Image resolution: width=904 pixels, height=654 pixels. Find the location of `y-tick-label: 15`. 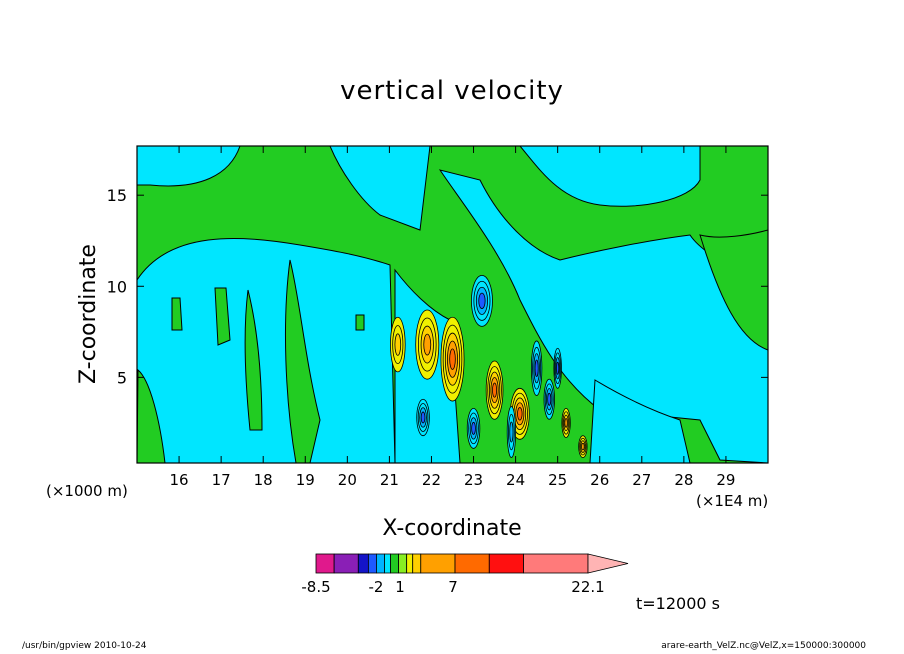

y-tick-label: 15 is located at coordinates (117, 195).